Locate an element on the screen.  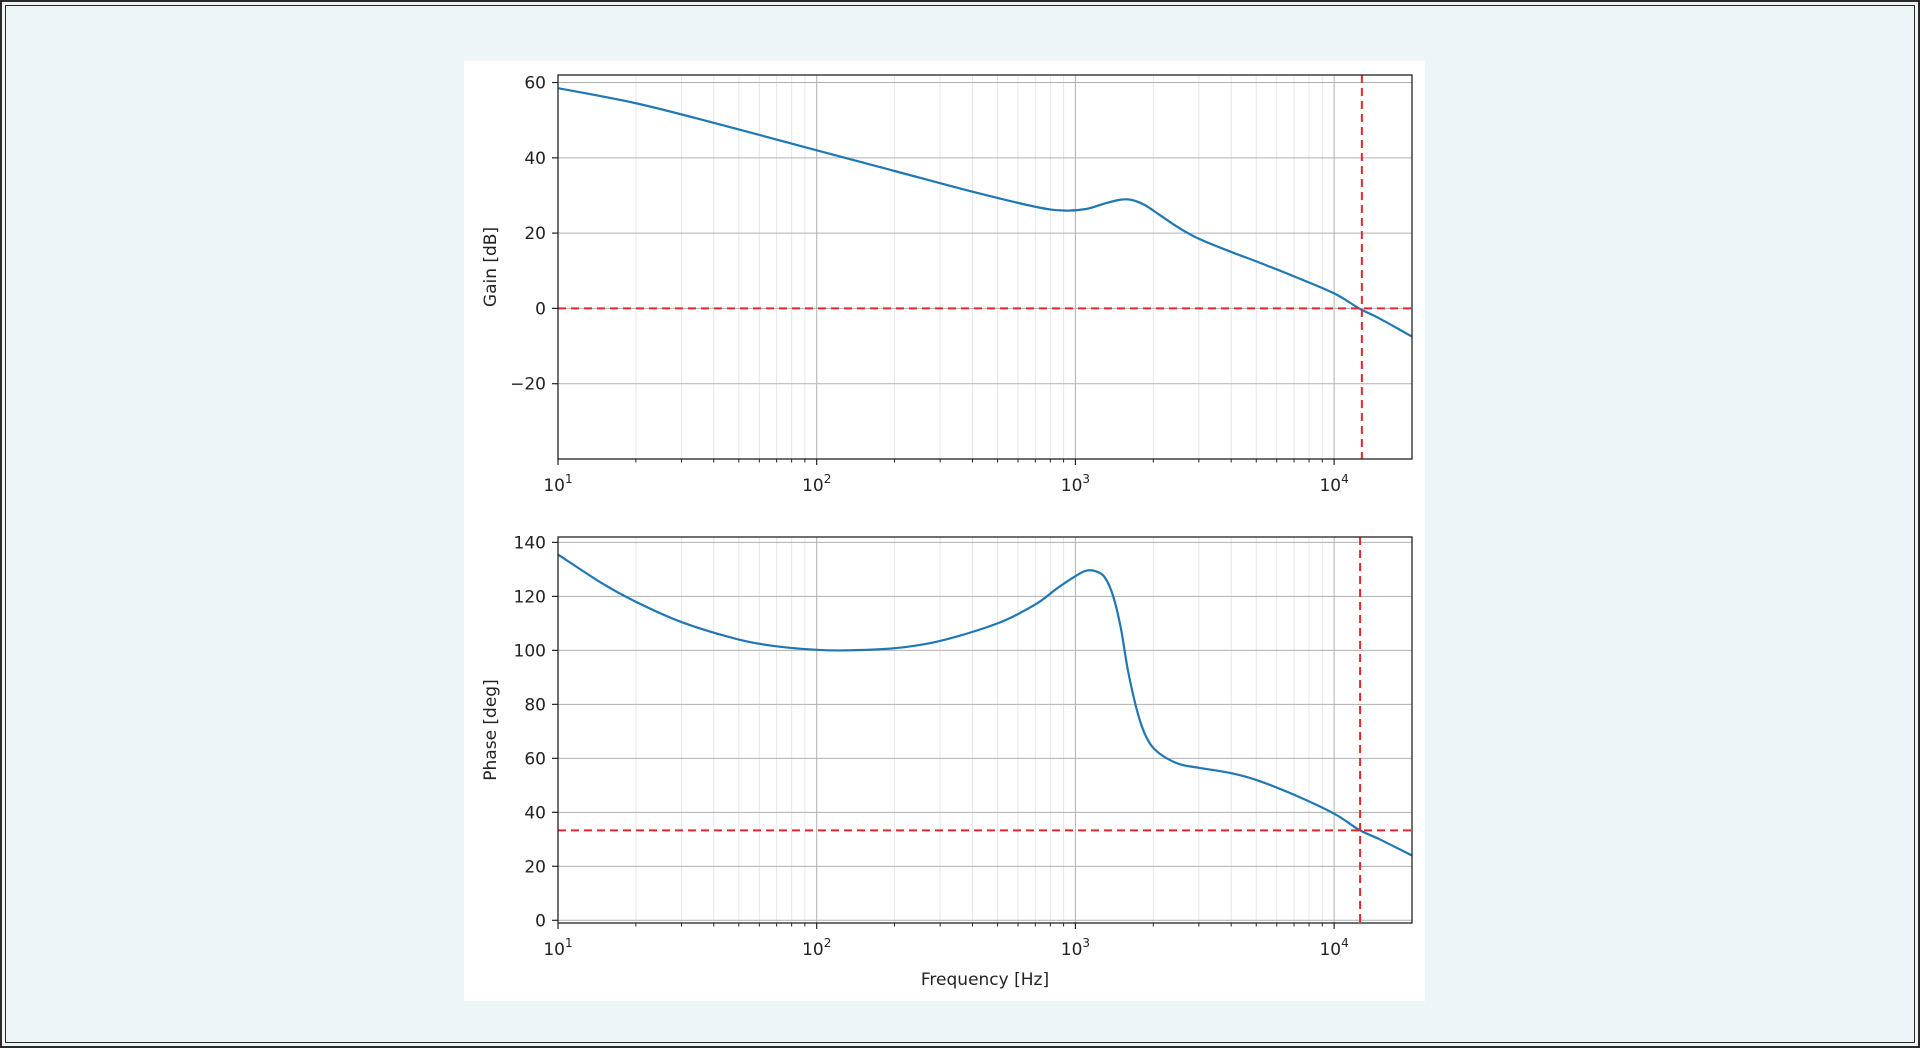
gain-y-tick-label: 40 is located at coordinates (535, 159).